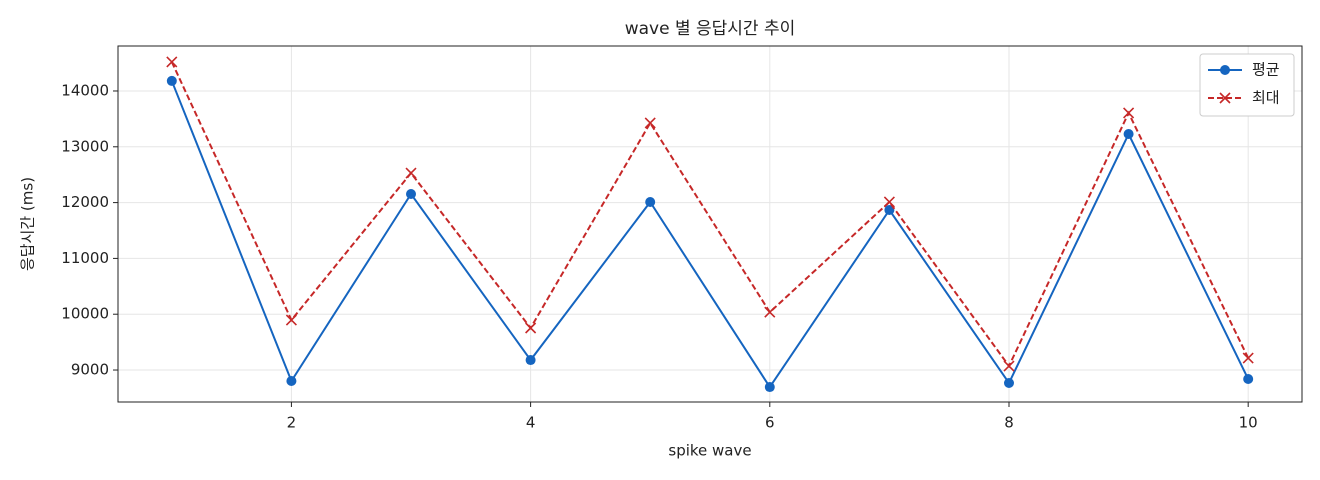 The width and height of the screenshot is (1320, 480). Describe the element at coordinates (85, 258) in the screenshot. I see `y-tick-label: 11000` at that location.